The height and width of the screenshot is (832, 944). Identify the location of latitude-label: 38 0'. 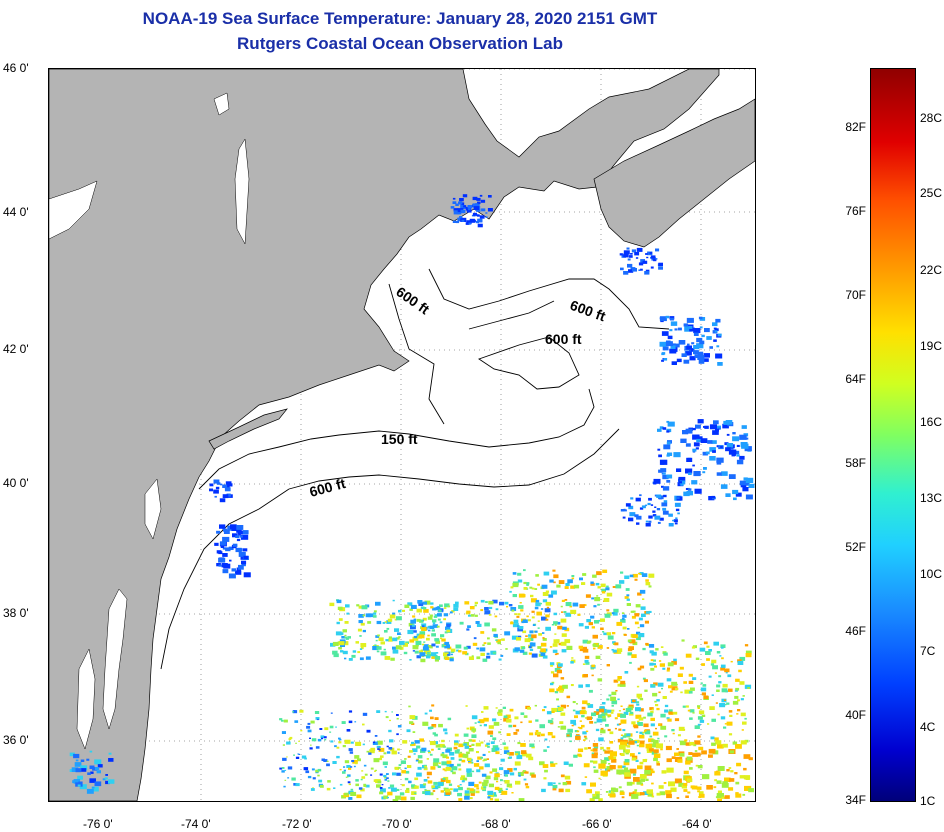
(16, 613).